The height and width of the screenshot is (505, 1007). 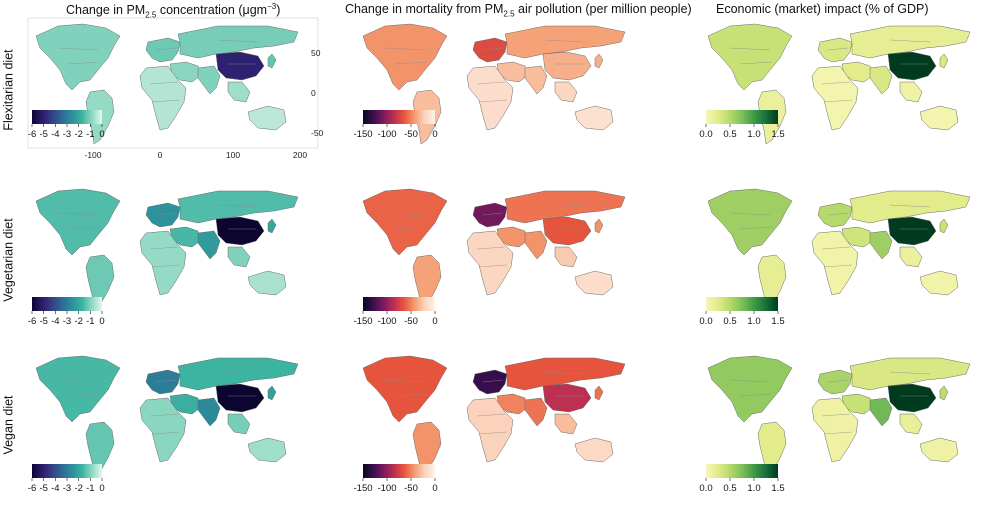 What do you see at coordinates (160, 155) in the screenshot?
I see `x-tick-label: 0` at bounding box center [160, 155].